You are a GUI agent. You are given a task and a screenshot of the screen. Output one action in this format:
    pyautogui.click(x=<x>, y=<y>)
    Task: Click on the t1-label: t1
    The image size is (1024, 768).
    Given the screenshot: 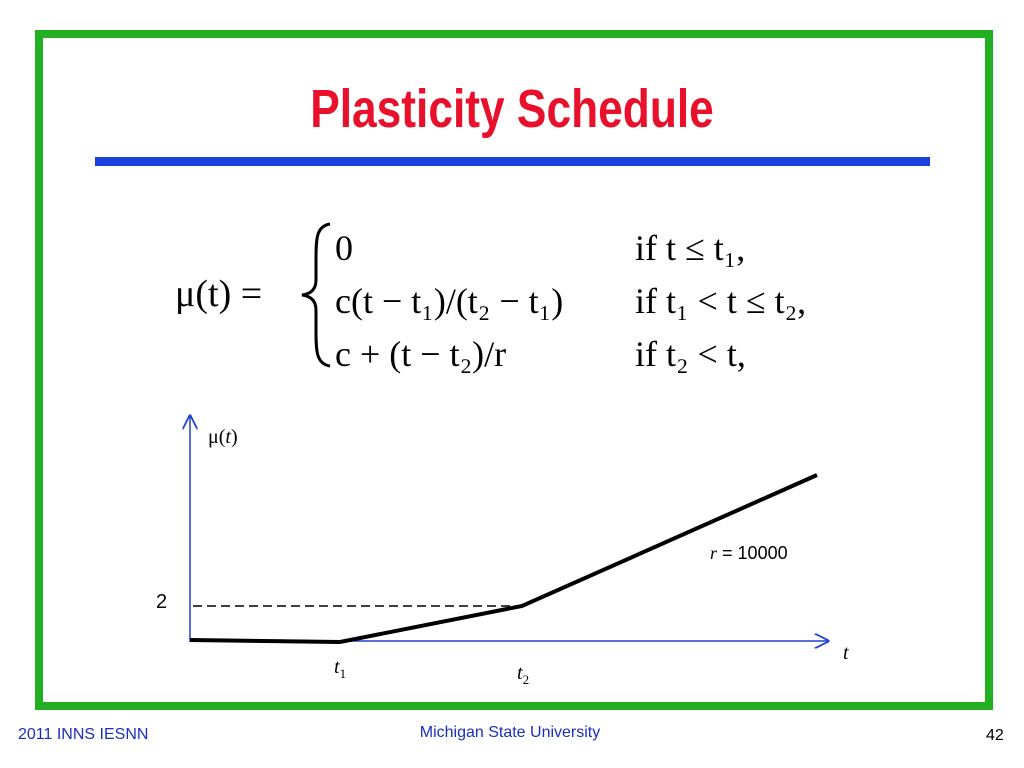 What is the action you would take?
    pyautogui.click(x=340, y=669)
    